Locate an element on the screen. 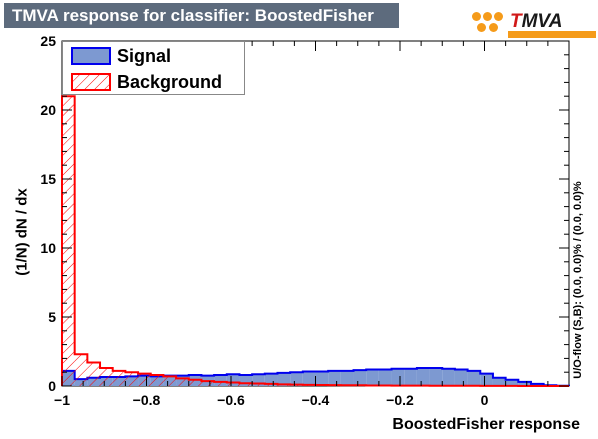 This screenshot has width=598, height=439. y-axis-label: (1/N) dN / dx is located at coordinates (22, 232).